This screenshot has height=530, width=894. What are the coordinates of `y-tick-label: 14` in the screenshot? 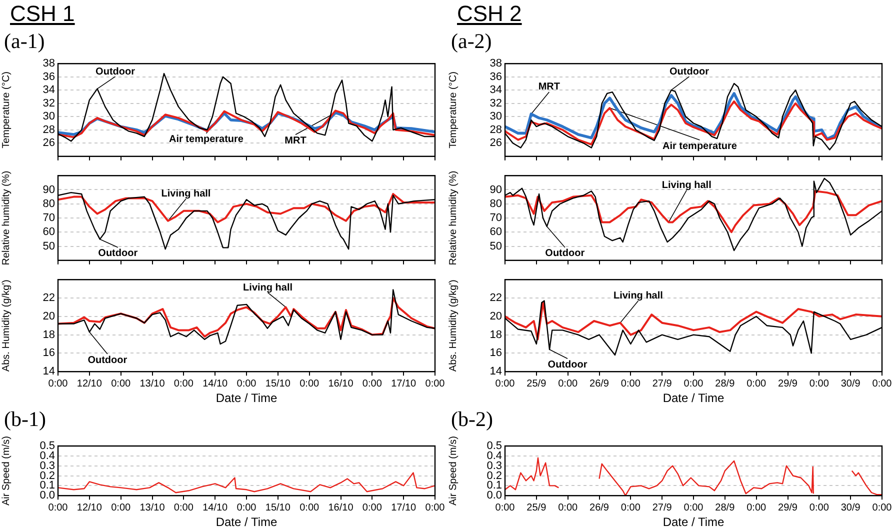 It's located at (48, 372).